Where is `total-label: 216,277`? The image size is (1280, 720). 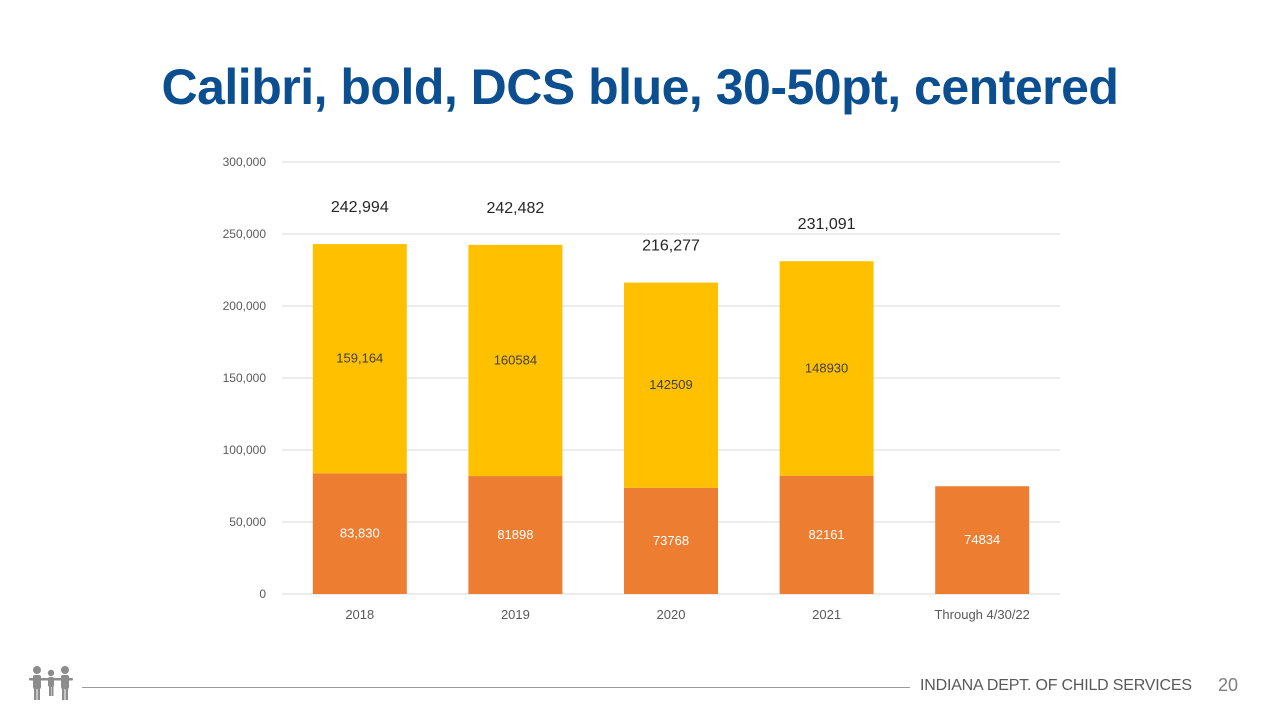 total-label: 216,277 is located at coordinates (671, 246).